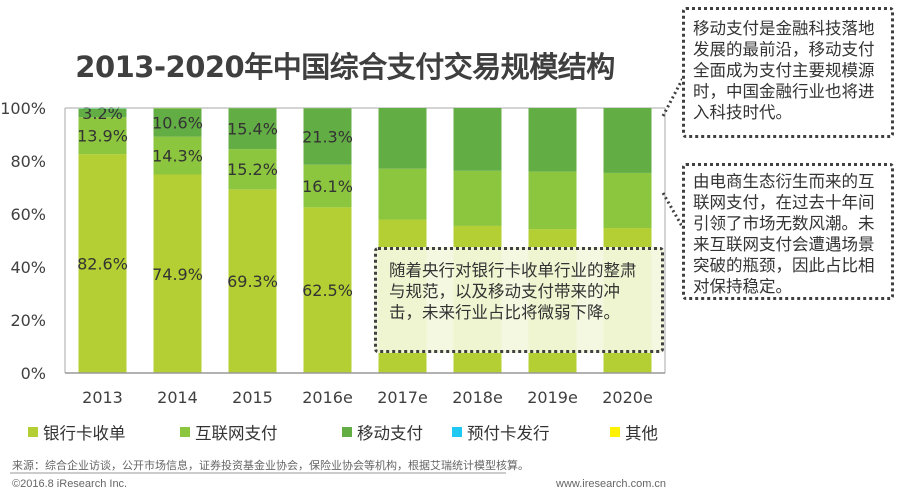 This screenshot has width=900, height=502. I want to click on data-label: 3.2%, so click(102, 113).